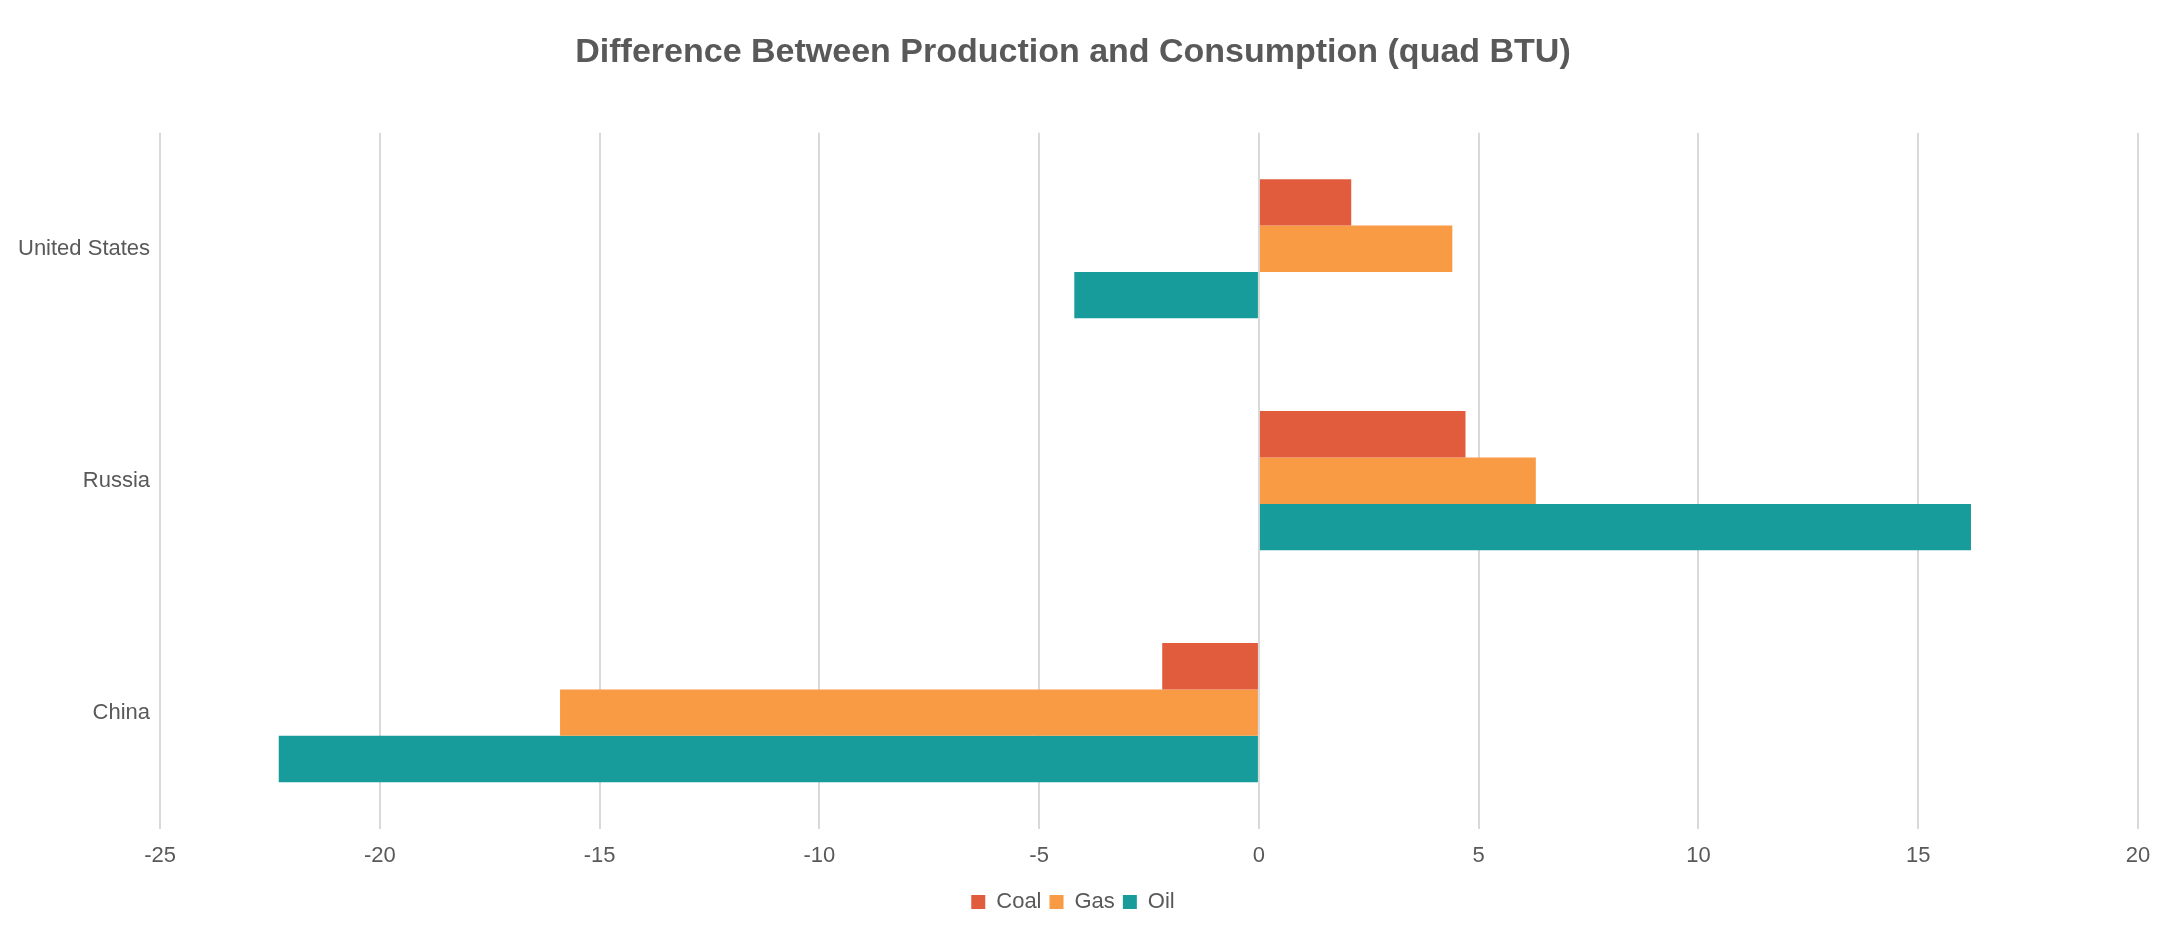 This screenshot has width=2177, height=945. Describe the element at coordinates (1478, 854) in the screenshot. I see `x-tick-label: 5` at that location.